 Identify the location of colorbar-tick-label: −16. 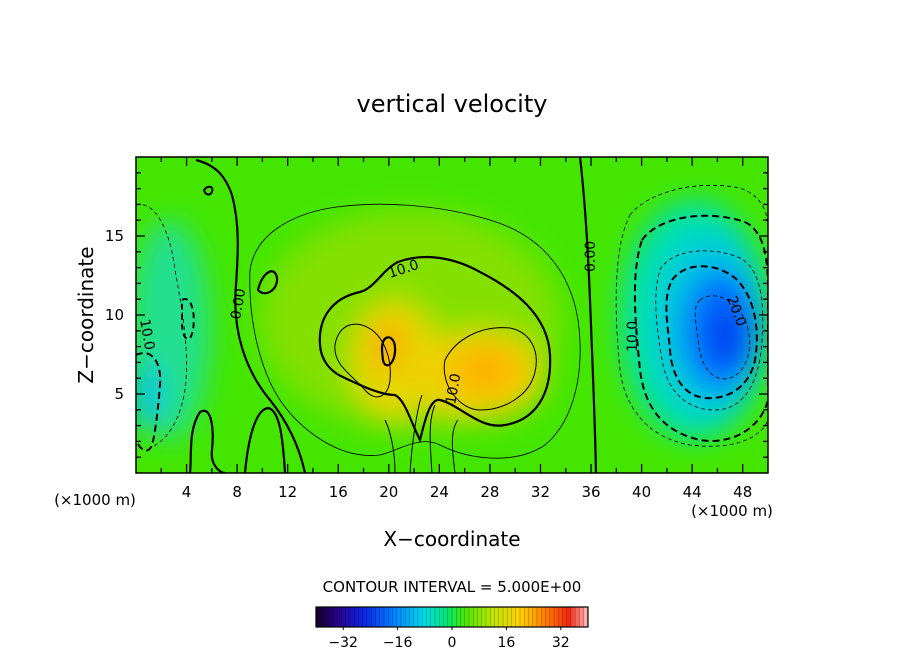
(398, 643).